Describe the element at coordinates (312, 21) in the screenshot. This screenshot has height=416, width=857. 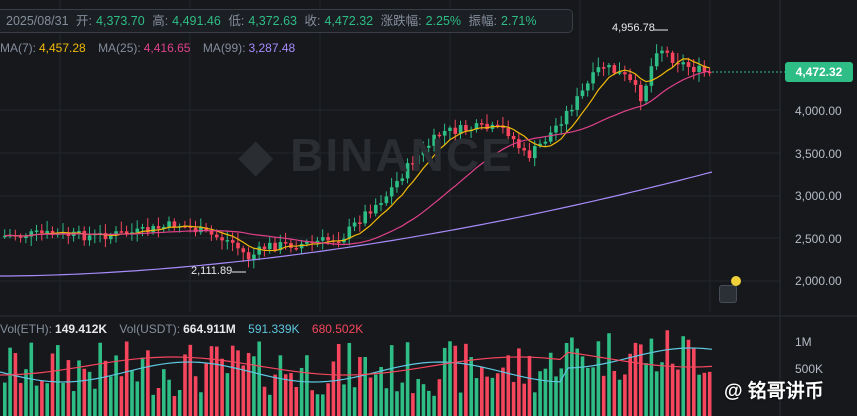
I see `close-label: 收:` at that location.